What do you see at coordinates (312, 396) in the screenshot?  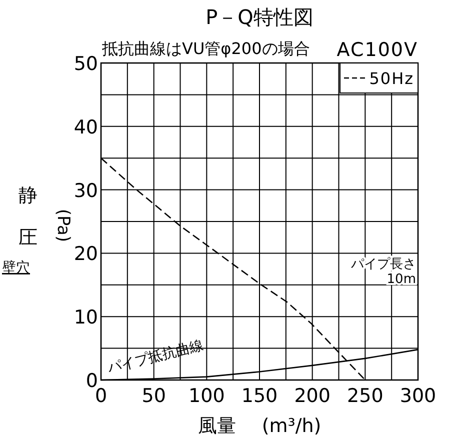 I see `x-tick-label: 200` at bounding box center [312, 396].